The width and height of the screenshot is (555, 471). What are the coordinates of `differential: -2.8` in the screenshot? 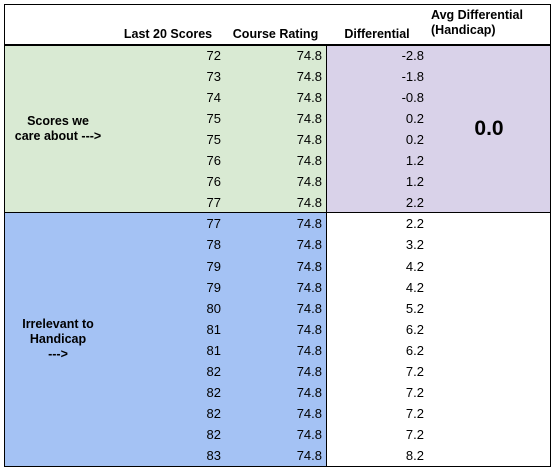 It's located at (412, 56).